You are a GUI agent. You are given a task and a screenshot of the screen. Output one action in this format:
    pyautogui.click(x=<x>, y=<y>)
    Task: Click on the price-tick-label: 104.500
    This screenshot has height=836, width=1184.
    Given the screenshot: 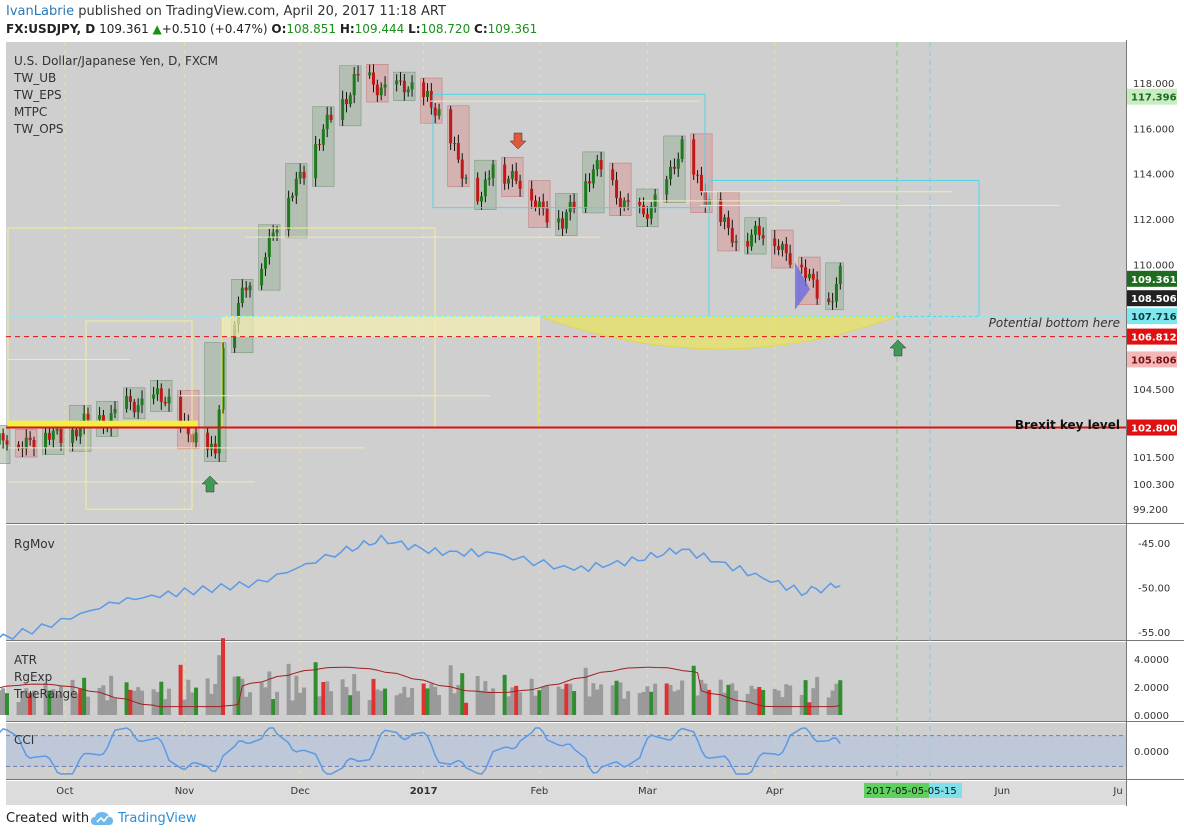 What is the action you would take?
    pyautogui.click(x=1153, y=390)
    